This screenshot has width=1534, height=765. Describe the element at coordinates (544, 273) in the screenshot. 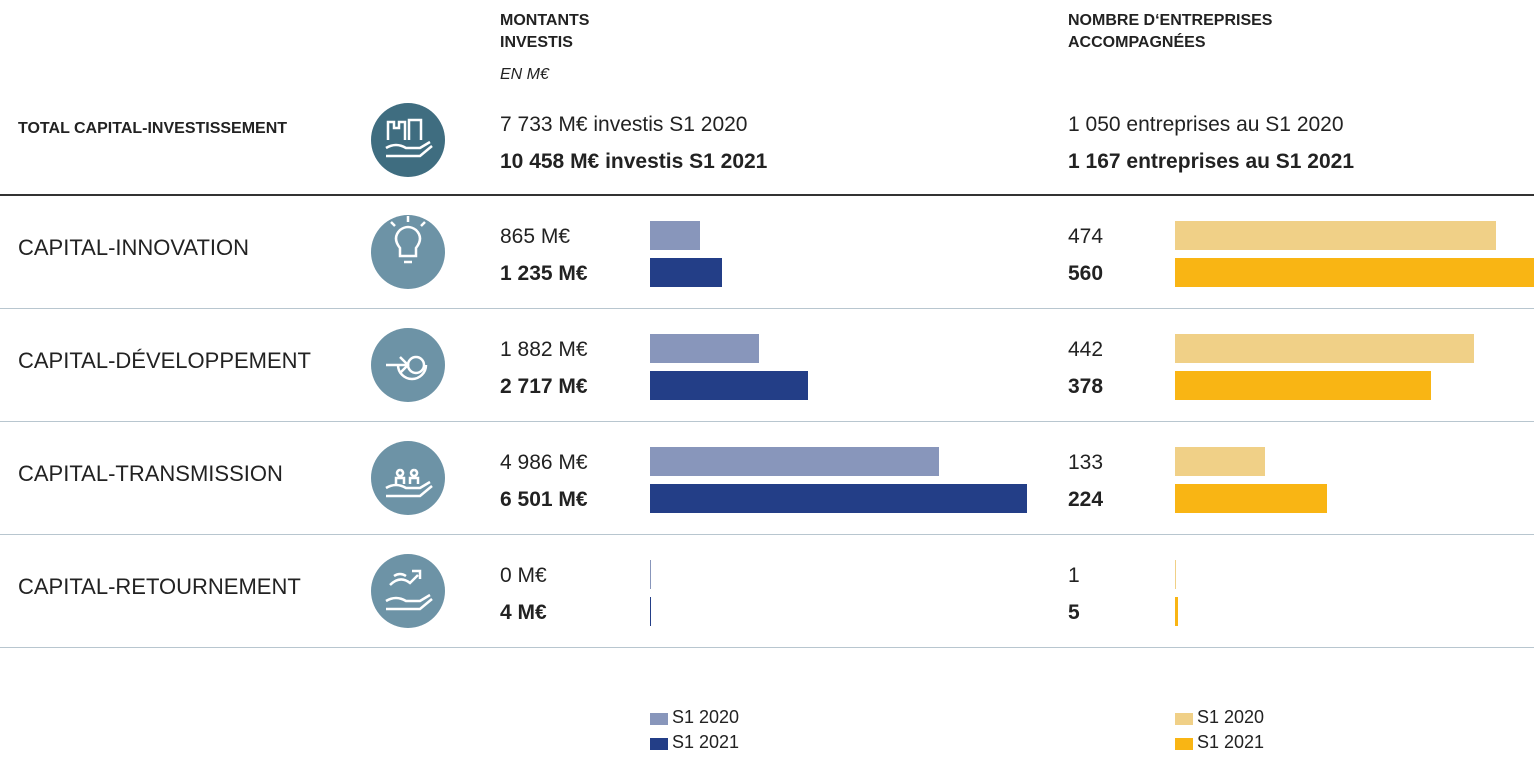

I see `value-label: 1 235 M€` at that location.